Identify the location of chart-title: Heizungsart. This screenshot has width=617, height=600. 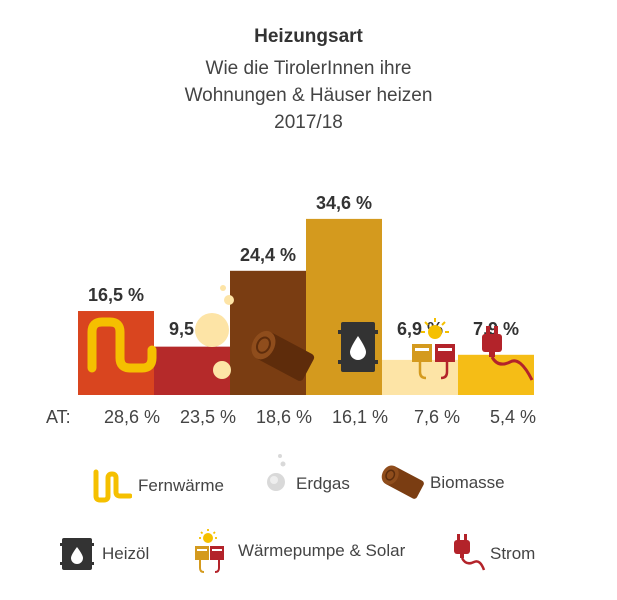
(308, 36).